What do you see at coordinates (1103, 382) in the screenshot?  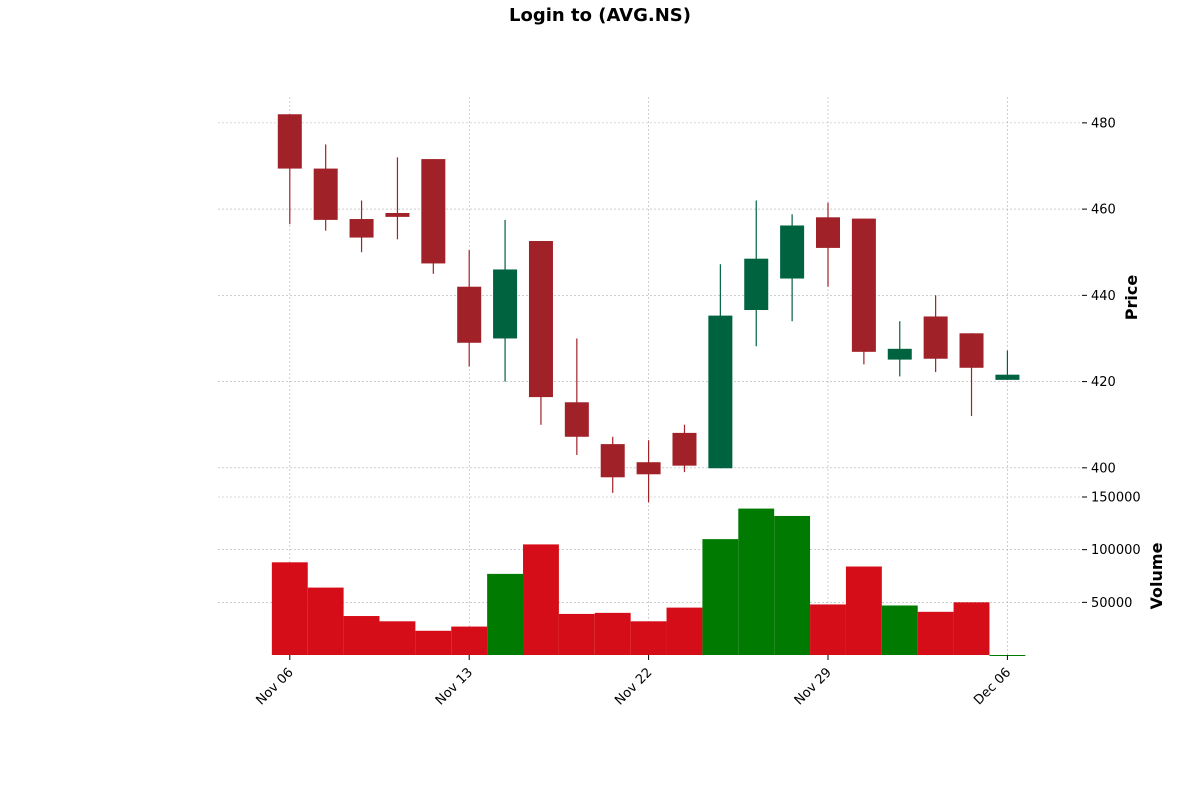 I see `price-tick-label: 420` at bounding box center [1103, 382].